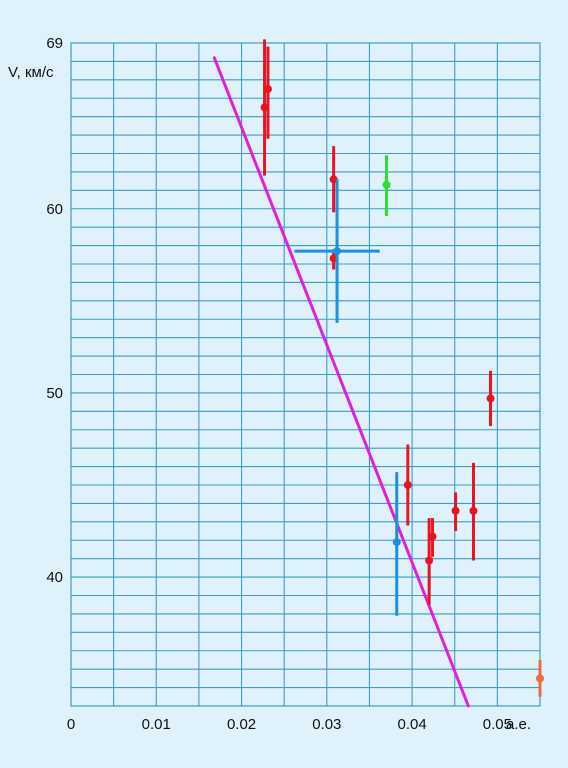 This screenshot has height=768, width=568. What do you see at coordinates (71, 724) in the screenshot?
I see `x-tick-label: 0` at bounding box center [71, 724].